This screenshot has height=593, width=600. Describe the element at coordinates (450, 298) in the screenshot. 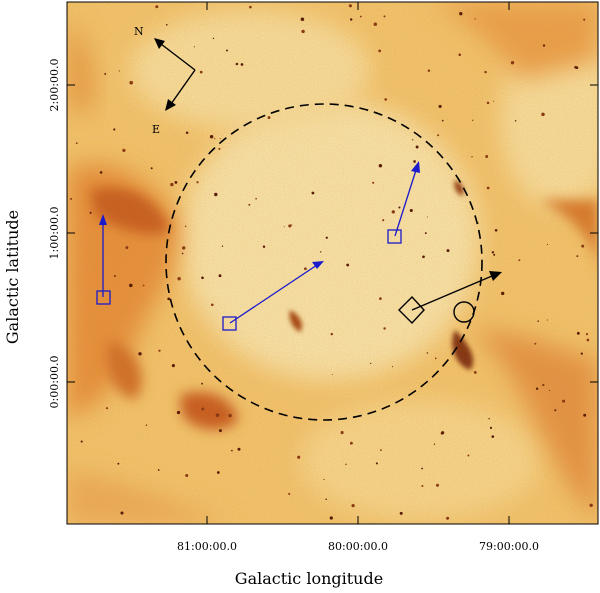

I see `black-motion-arrow` at that location.